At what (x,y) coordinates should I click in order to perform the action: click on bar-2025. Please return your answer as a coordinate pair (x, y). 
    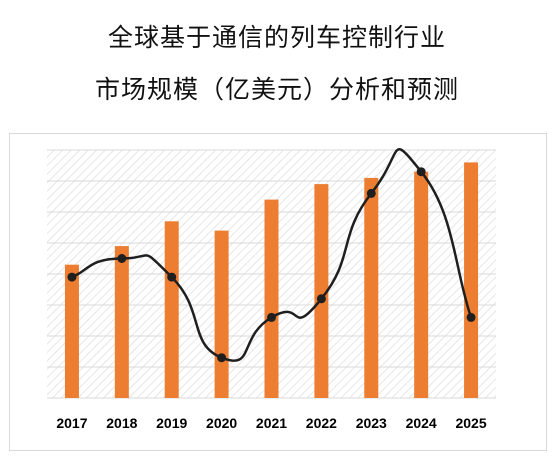
    Looking at the image, I should click on (471, 280).